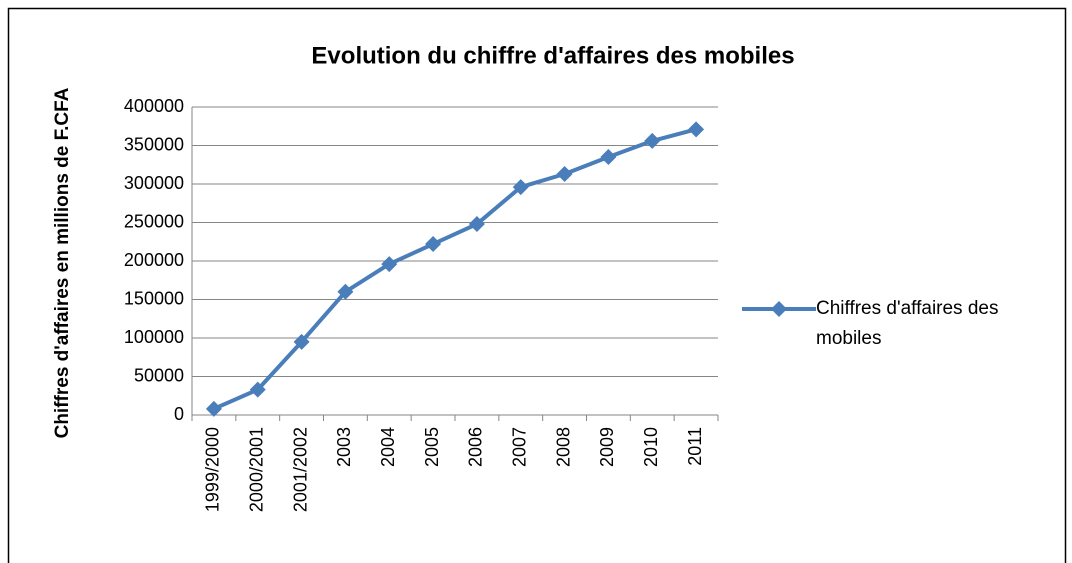  Describe the element at coordinates (779, 309) in the screenshot. I see `legend-marker` at that location.